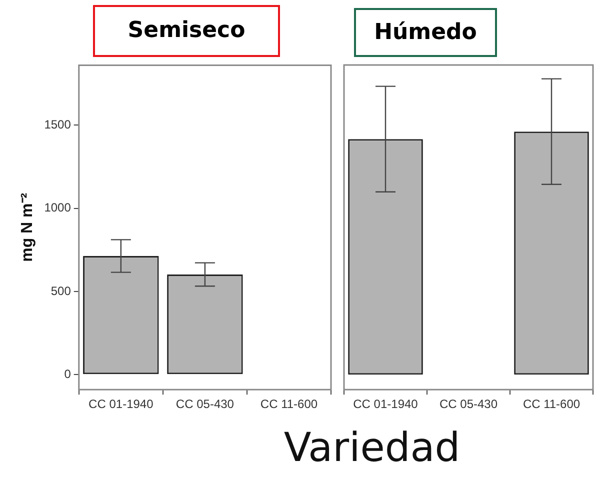  Describe the element at coordinates (27, 227) in the screenshot. I see `y-axis-title: mg N m⁻²` at that location.